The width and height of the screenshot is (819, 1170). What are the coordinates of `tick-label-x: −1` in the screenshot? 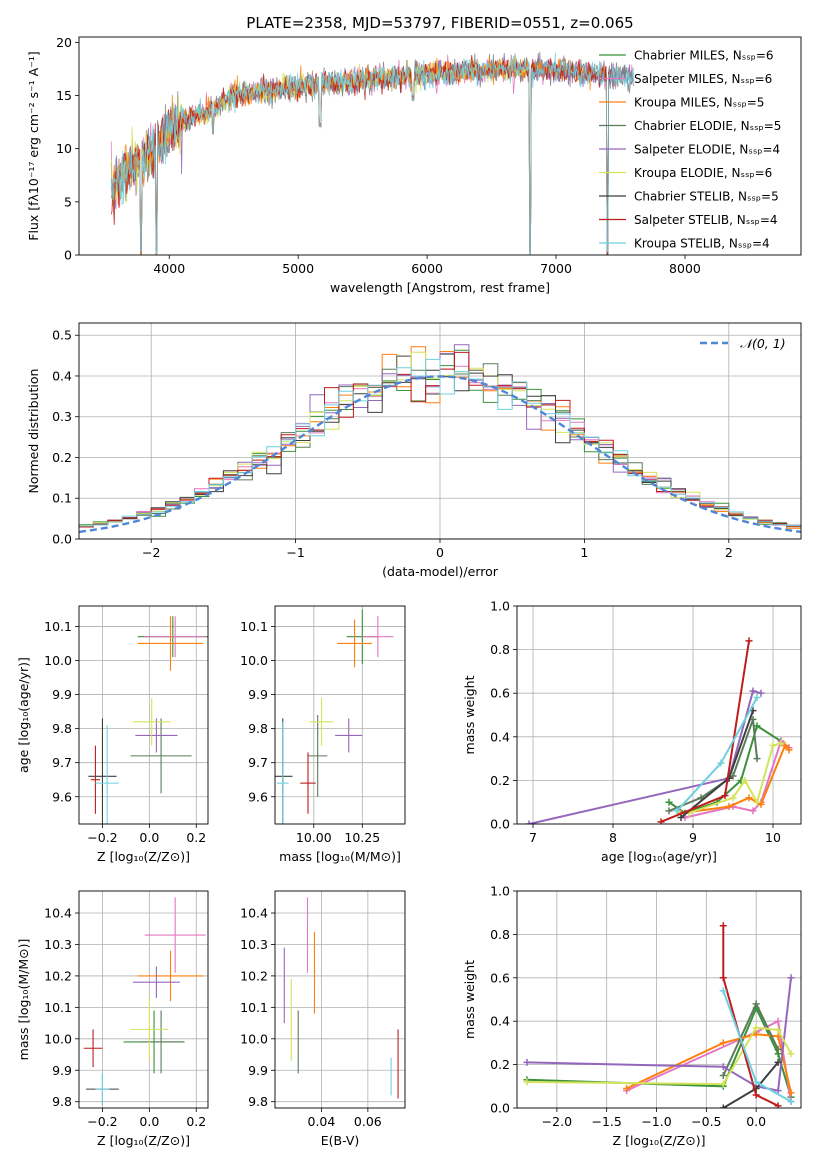 It's located at (295, 552).